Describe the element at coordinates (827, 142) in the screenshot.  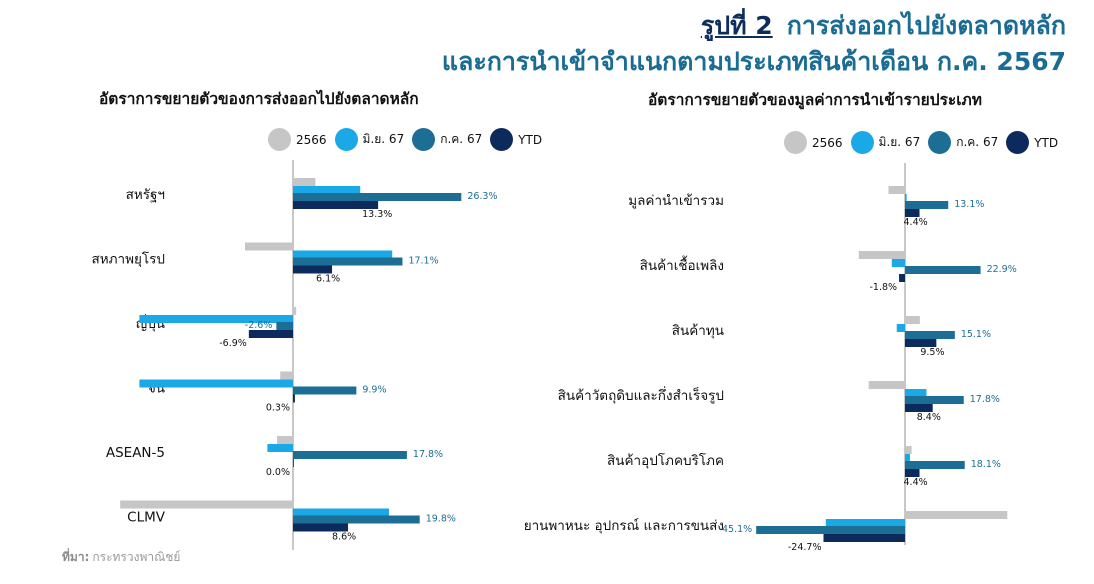
I see `legend-label-2566: 2566` at that location.